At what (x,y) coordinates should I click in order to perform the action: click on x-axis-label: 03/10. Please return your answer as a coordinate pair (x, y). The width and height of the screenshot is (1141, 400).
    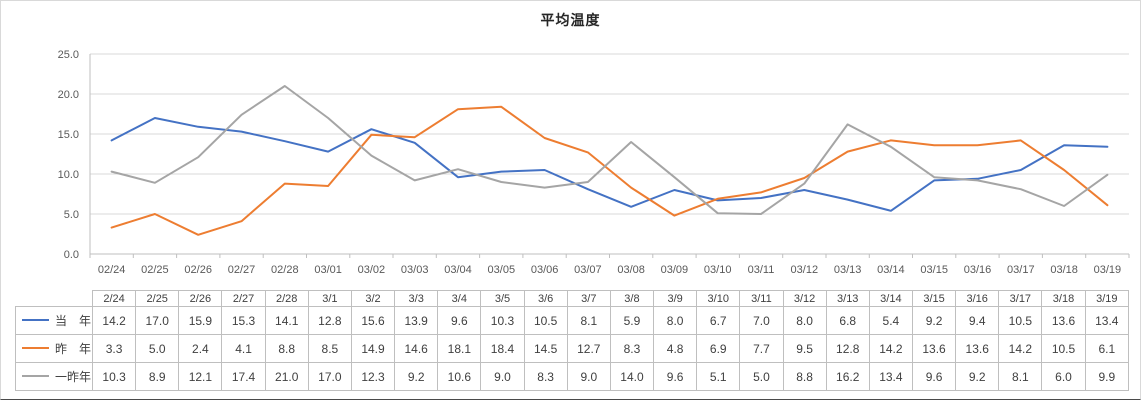
    Looking at the image, I should click on (718, 270).